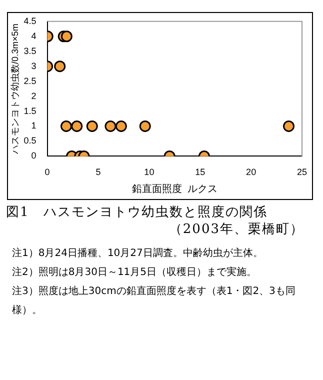 The height and width of the screenshot is (380, 323). What do you see at coordinates (236, 229) in the screenshot?
I see `text: （2003年、栗橋町）` at bounding box center [236, 229].